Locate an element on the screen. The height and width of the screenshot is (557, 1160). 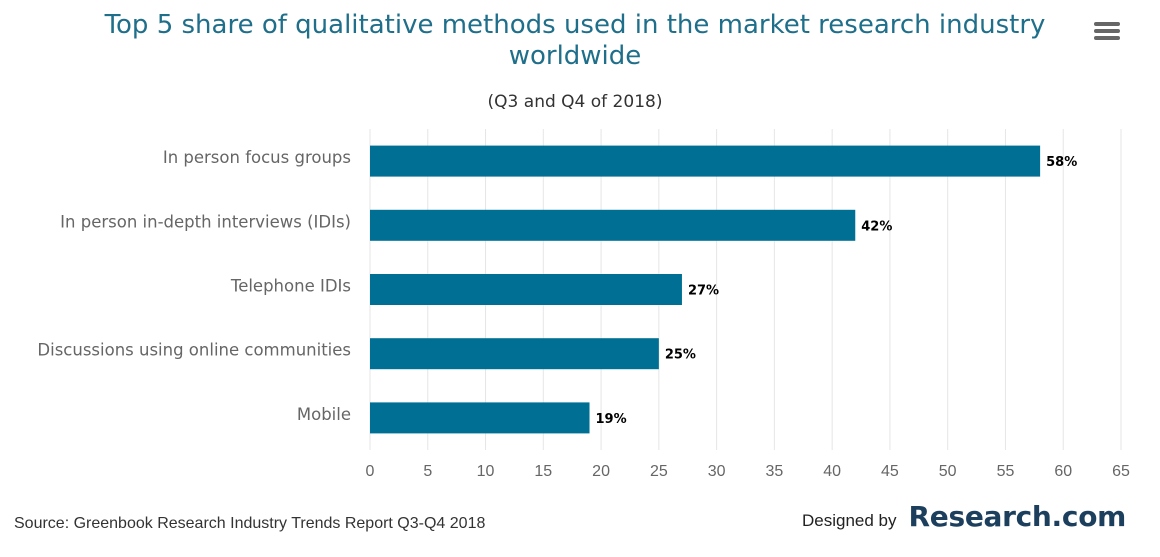
designed-by-label: Designed by is located at coordinates (849, 520).